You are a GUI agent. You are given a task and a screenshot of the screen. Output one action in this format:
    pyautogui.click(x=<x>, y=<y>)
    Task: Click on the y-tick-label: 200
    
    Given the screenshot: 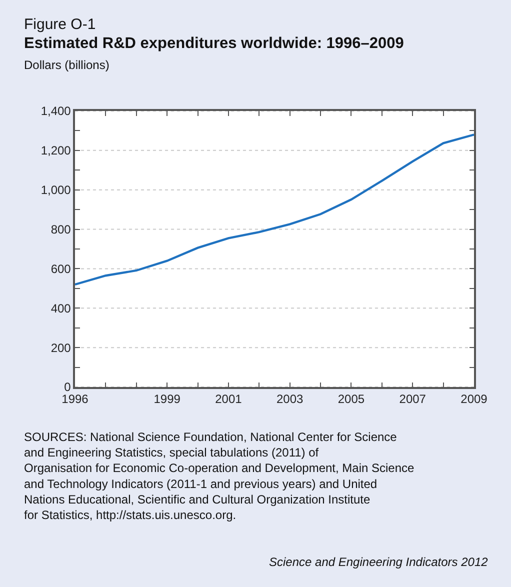 What is the action you would take?
    pyautogui.click(x=61, y=347)
    